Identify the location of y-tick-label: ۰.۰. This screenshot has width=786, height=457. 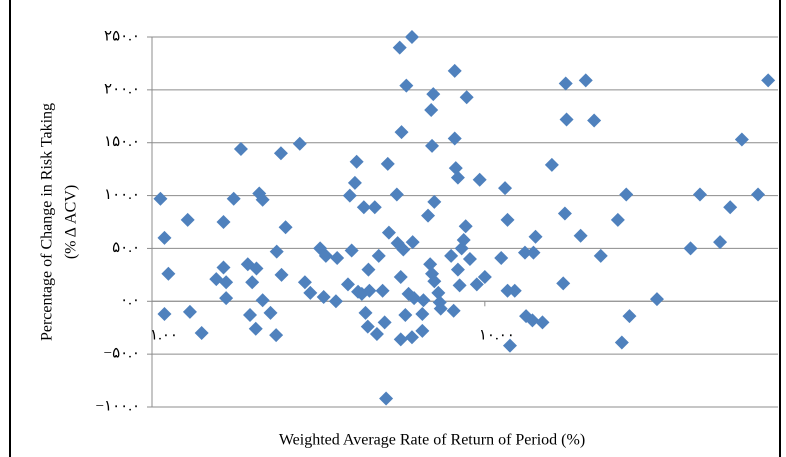
(130, 301).